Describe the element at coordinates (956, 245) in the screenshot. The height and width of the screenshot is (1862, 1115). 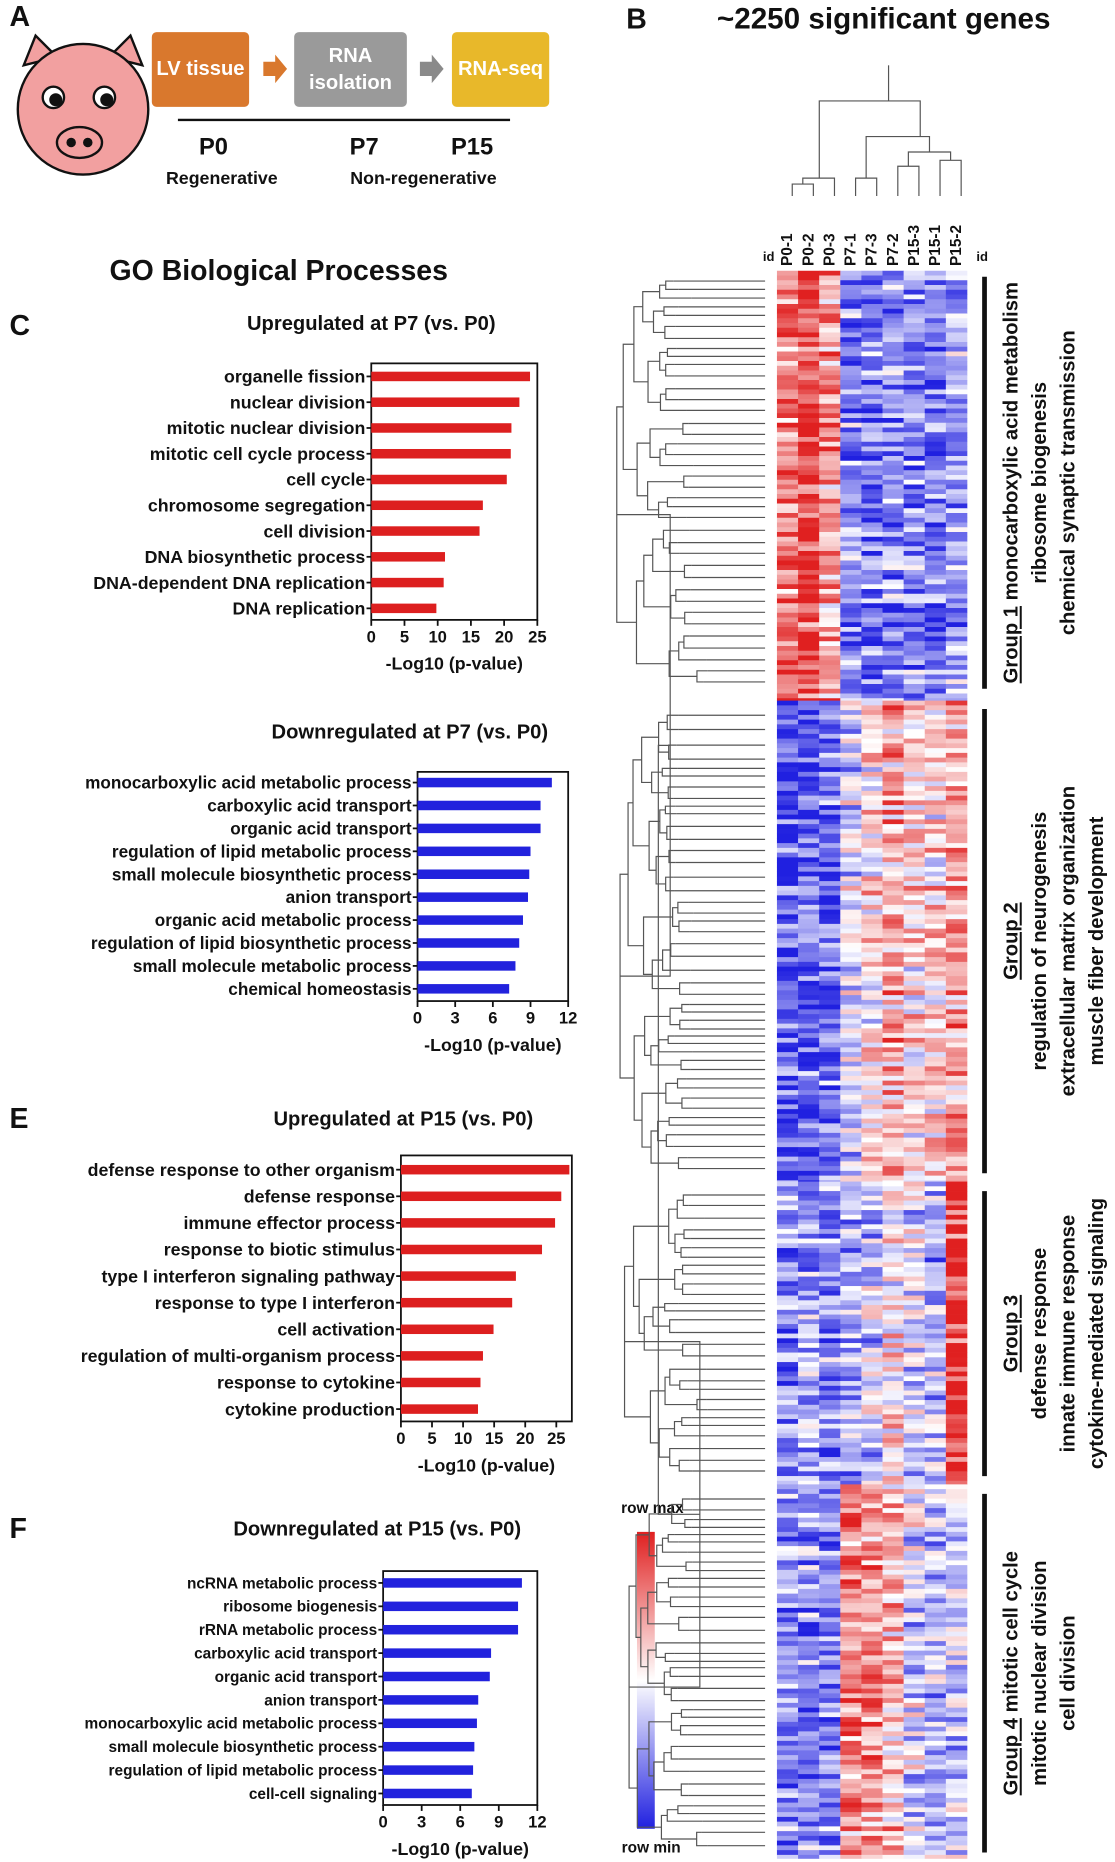
I see `sample-label: P15-2` at that location.